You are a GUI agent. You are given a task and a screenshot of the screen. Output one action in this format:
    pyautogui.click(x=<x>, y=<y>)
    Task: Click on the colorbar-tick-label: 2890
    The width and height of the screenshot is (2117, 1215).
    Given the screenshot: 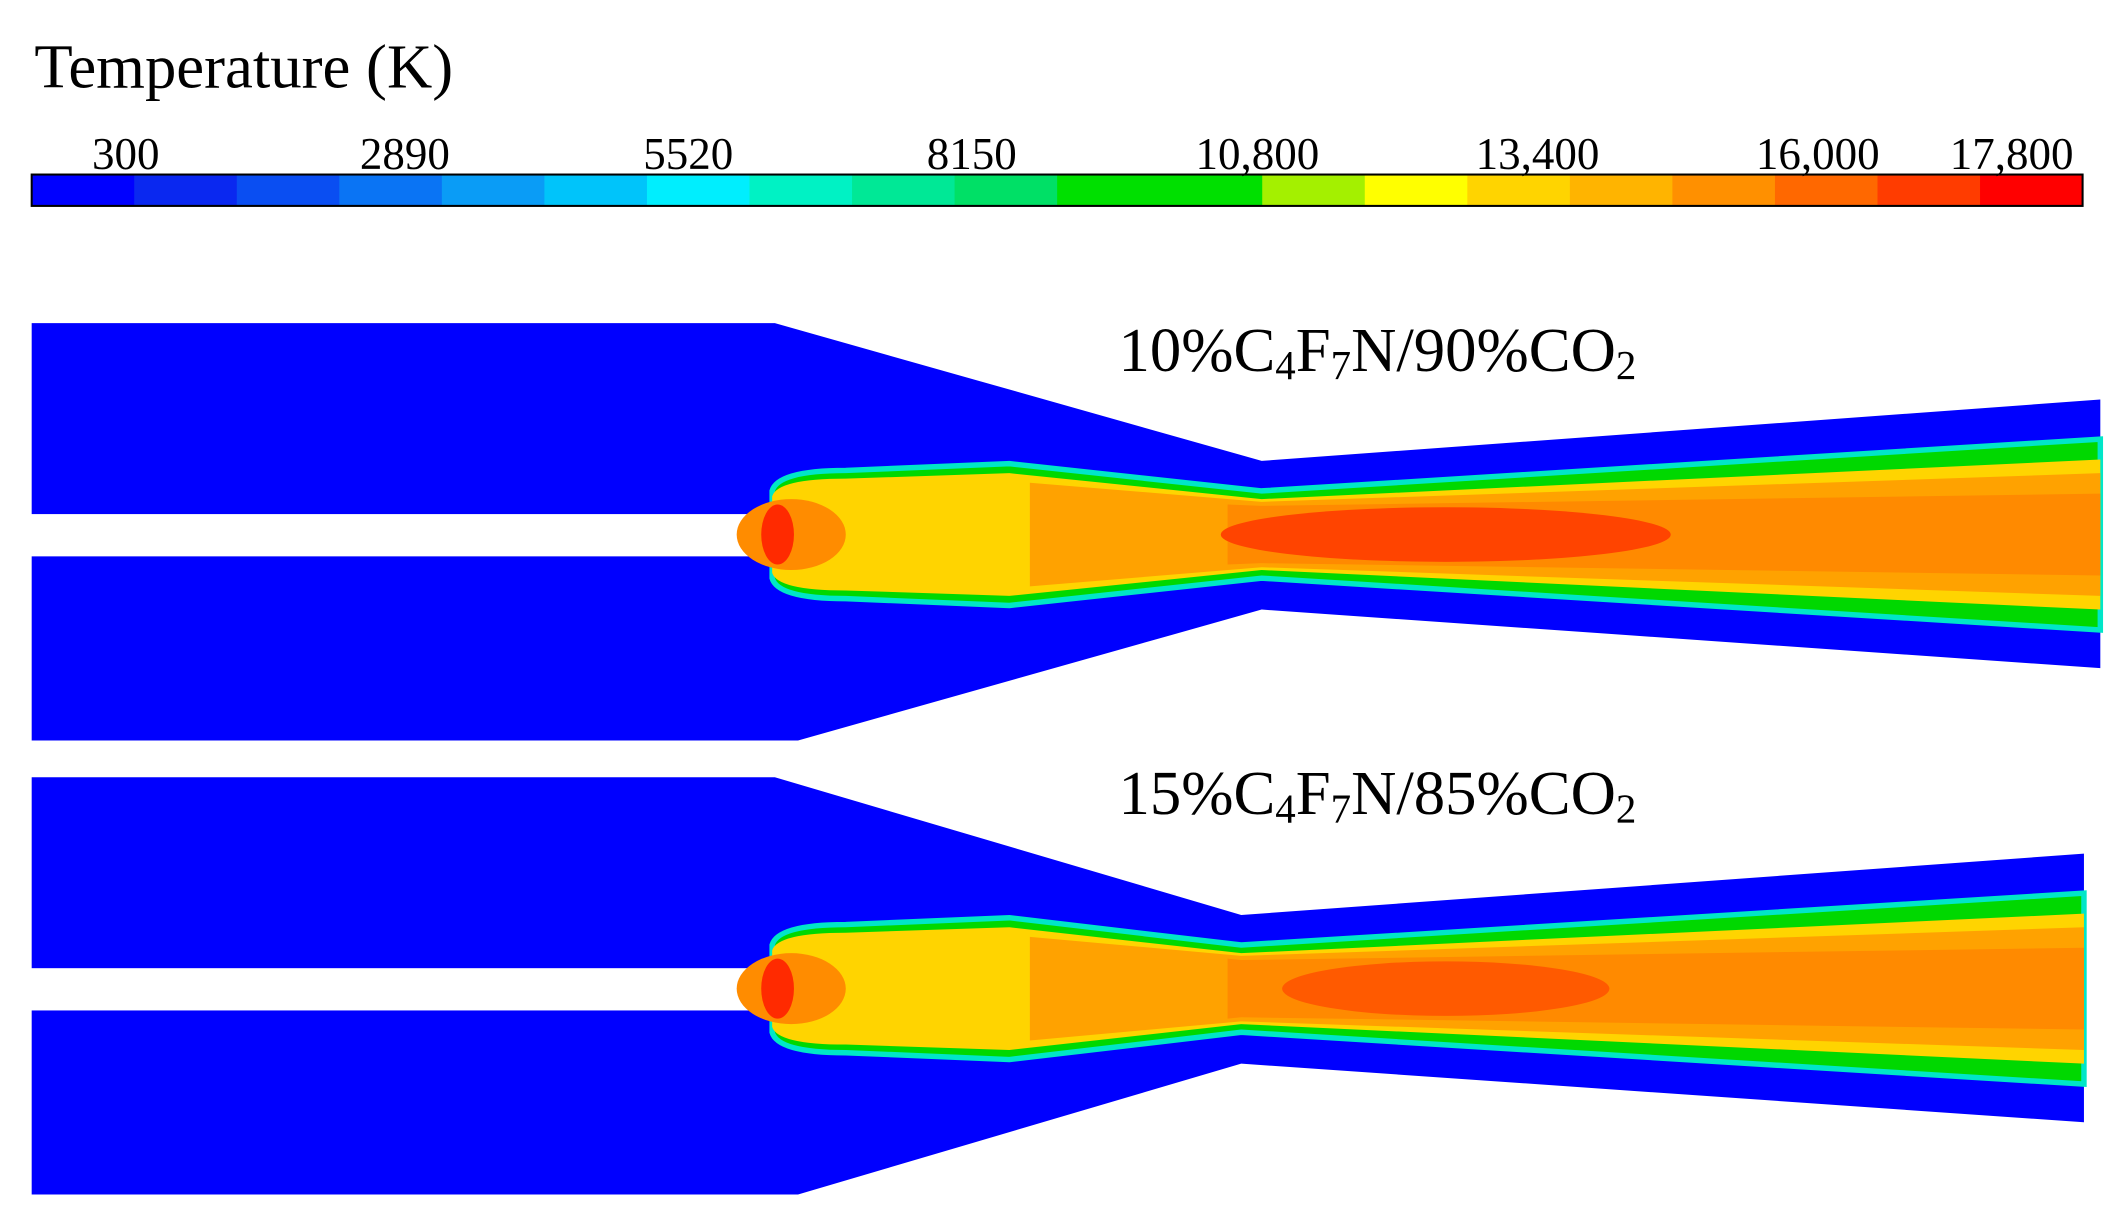 What is the action you would take?
    pyautogui.click(x=405, y=154)
    